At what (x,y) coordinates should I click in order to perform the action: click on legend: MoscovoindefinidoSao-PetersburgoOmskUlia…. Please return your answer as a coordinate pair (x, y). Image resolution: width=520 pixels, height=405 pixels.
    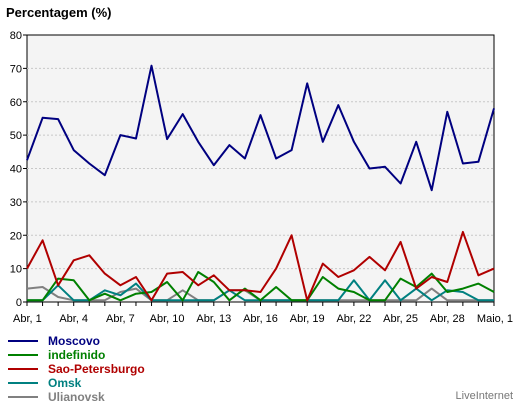
    Looking at the image, I should click on (76, 369).